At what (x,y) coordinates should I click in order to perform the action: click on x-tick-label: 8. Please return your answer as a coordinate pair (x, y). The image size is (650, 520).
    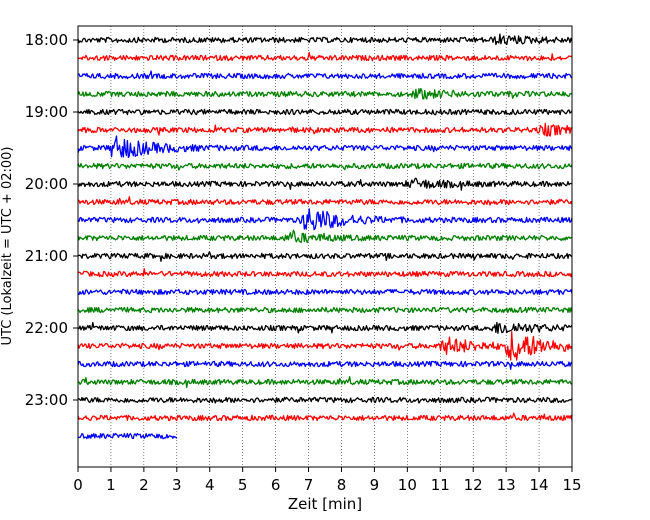
    Looking at the image, I should click on (342, 485).